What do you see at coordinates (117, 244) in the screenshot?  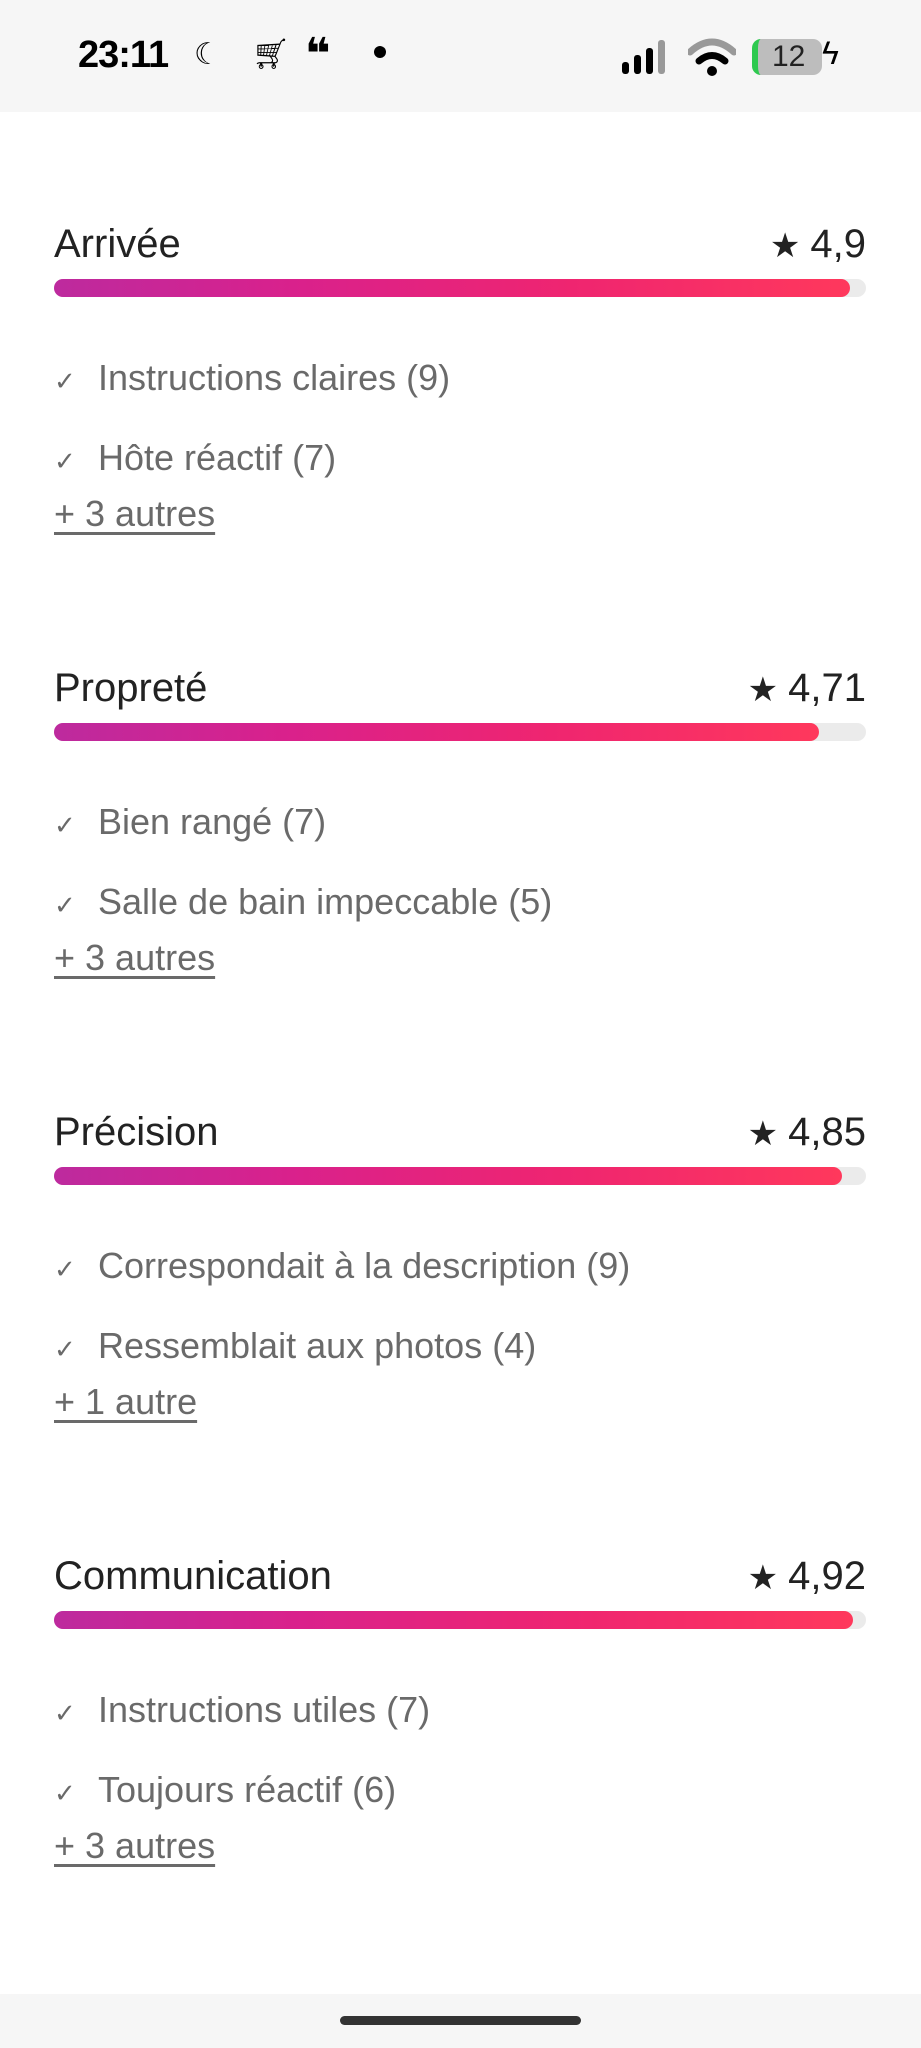 I see `category-title: Arrivée` at bounding box center [117, 244].